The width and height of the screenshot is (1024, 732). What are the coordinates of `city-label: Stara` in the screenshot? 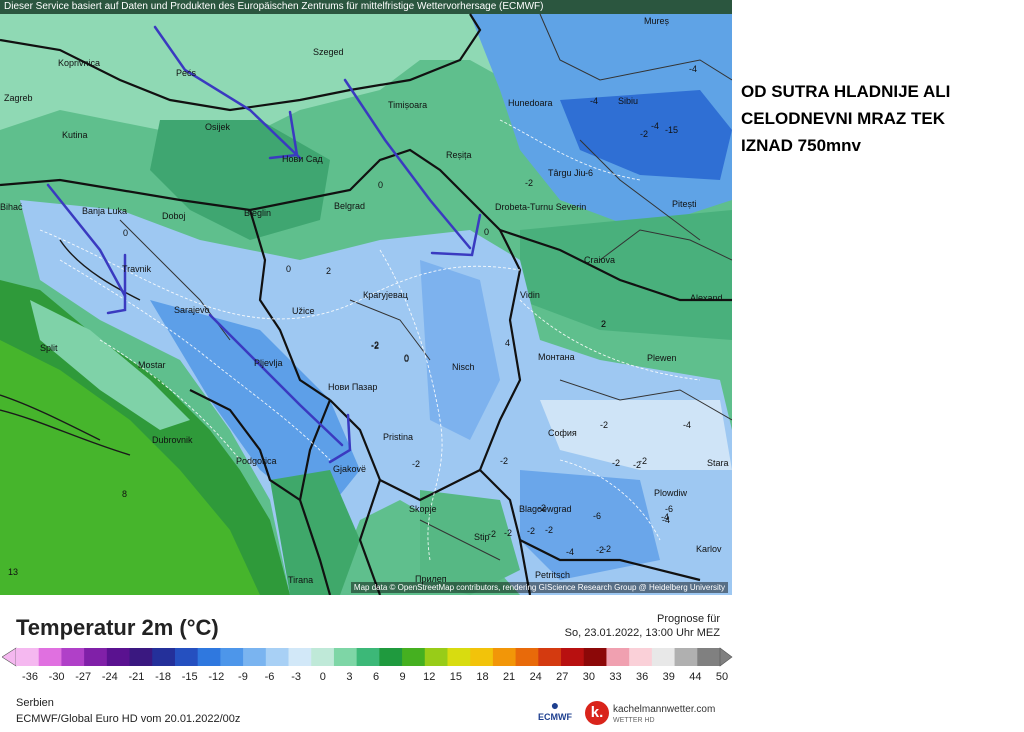 It's located at (718, 463).